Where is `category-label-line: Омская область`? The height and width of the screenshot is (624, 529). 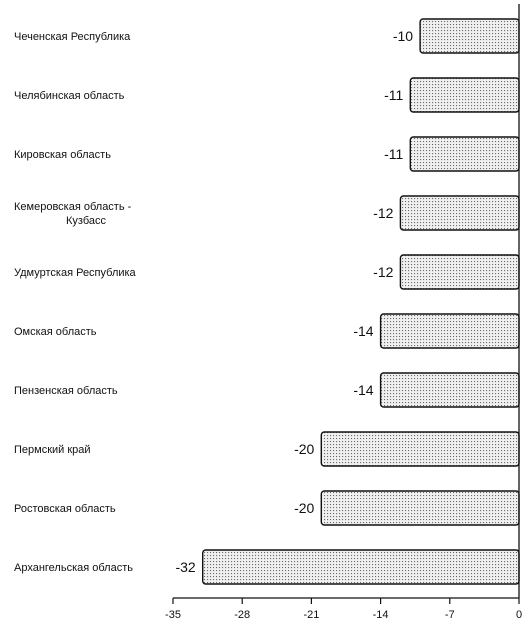 category-label-line: Омская область is located at coordinates (55, 332).